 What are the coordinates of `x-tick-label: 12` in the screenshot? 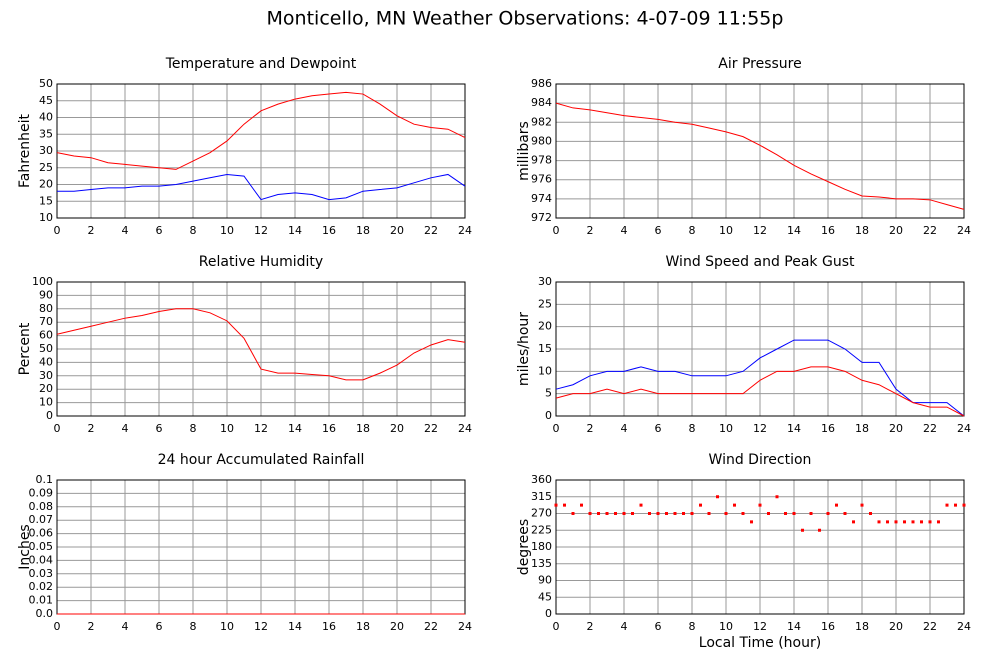 It's located at (261, 428).